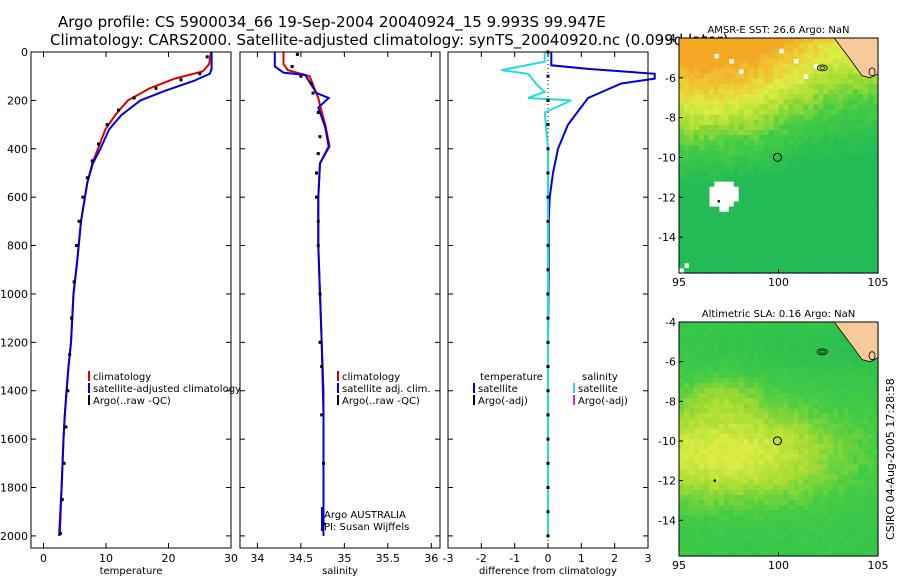 The height and width of the screenshot is (580, 900). I want to click on map-x-tick-label: 95, so click(679, 282).